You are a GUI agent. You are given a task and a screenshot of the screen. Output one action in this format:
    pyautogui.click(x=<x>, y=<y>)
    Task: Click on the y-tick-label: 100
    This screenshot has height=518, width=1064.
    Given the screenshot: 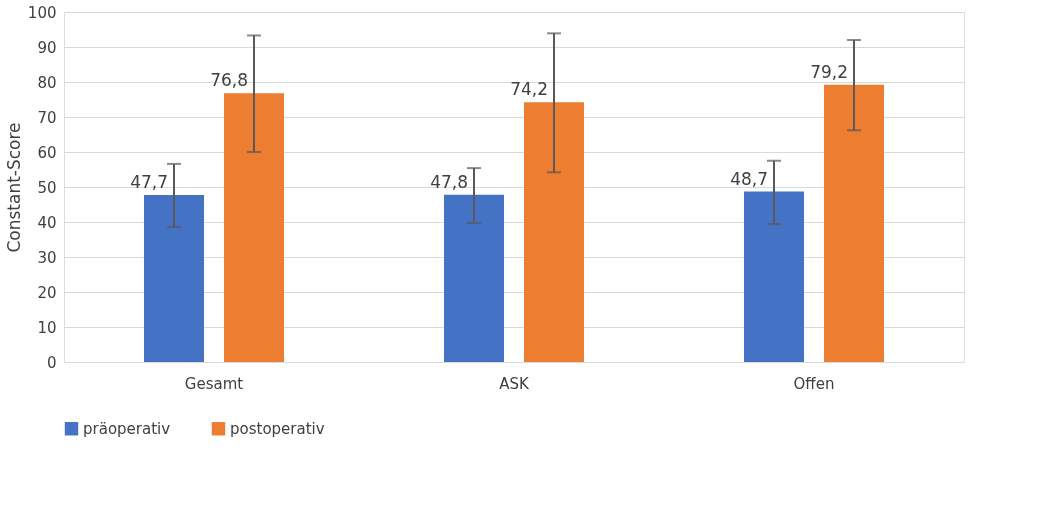 What is the action you would take?
    pyautogui.click(x=42, y=12)
    